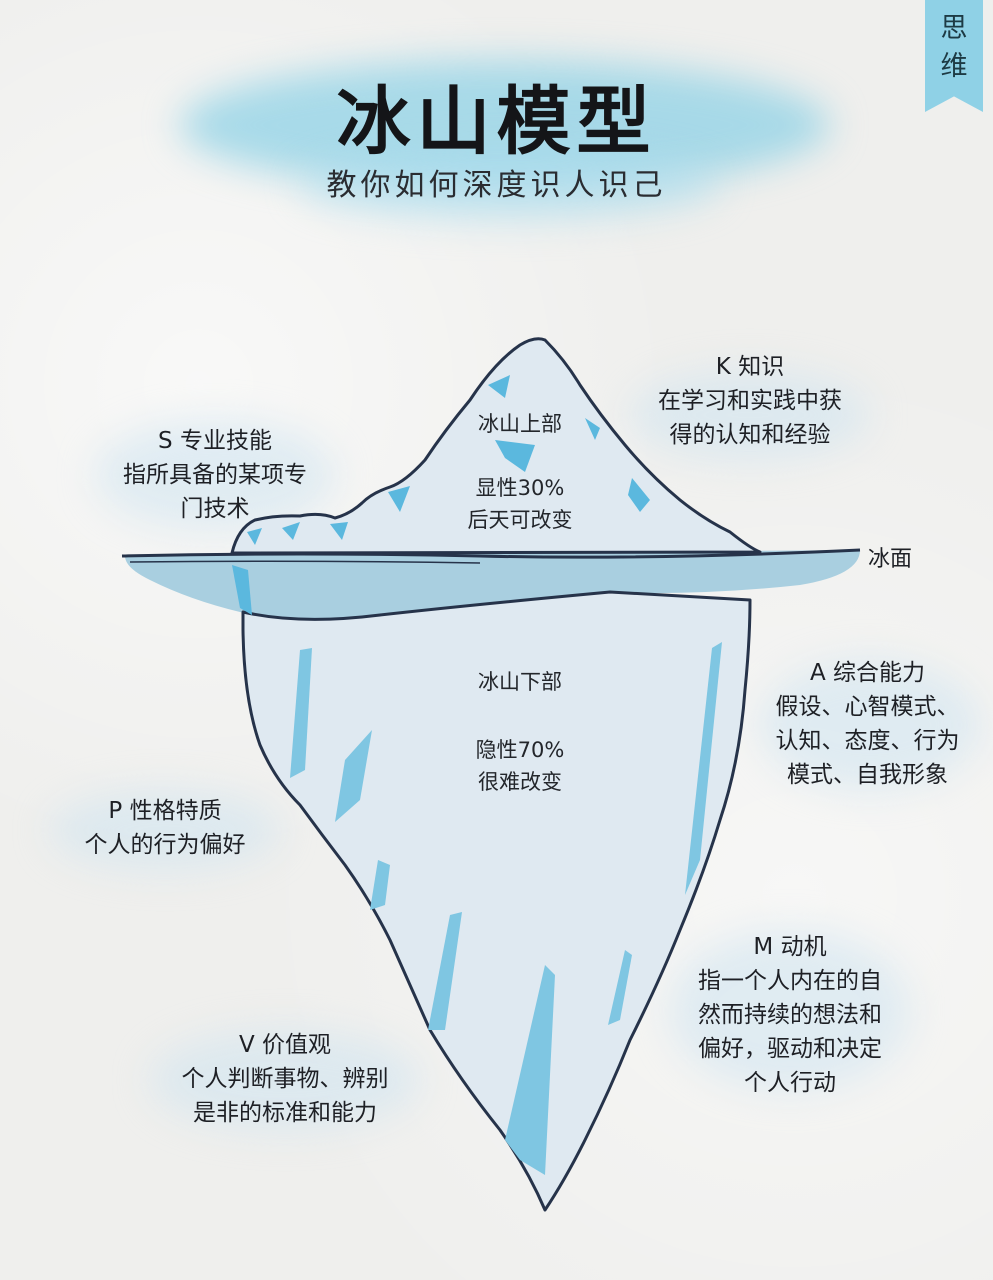 This screenshot has width=993, height=1280. What do you see at coordinates (790, 981) in the screenshot?
I see `label-motivation-line: 指一个人内在的自` at bounding box center [790, 981].